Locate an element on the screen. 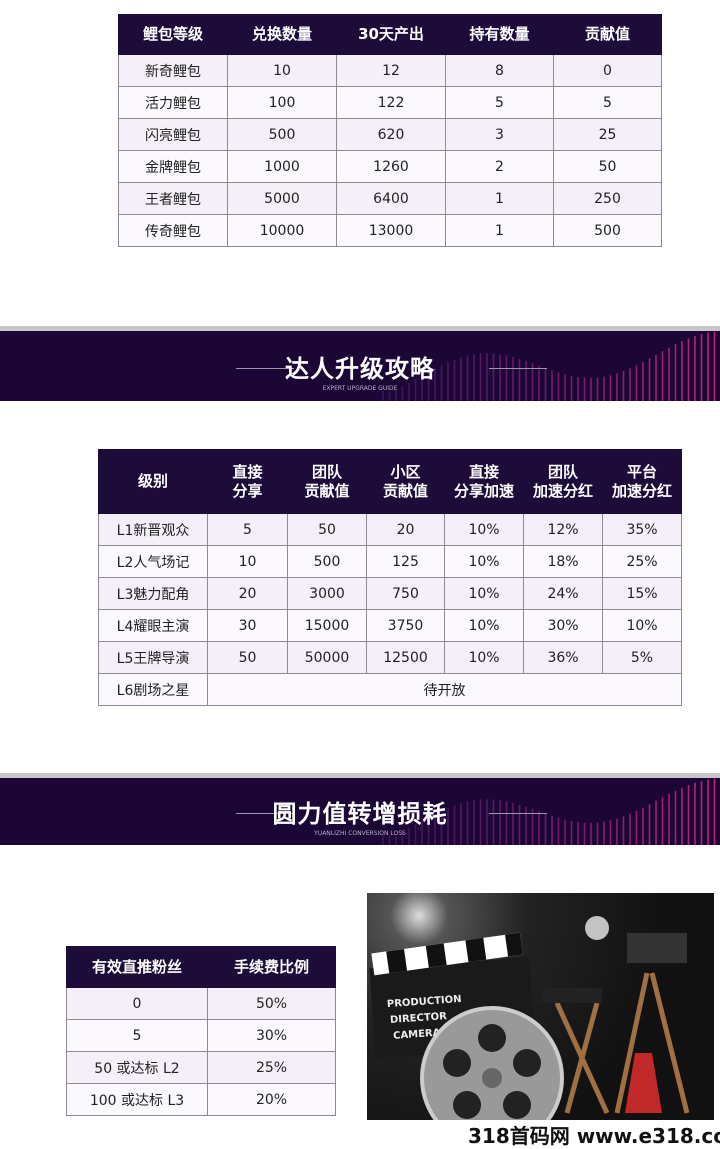  clapper-text: CAMERA is located at coordinates (417, 1035).